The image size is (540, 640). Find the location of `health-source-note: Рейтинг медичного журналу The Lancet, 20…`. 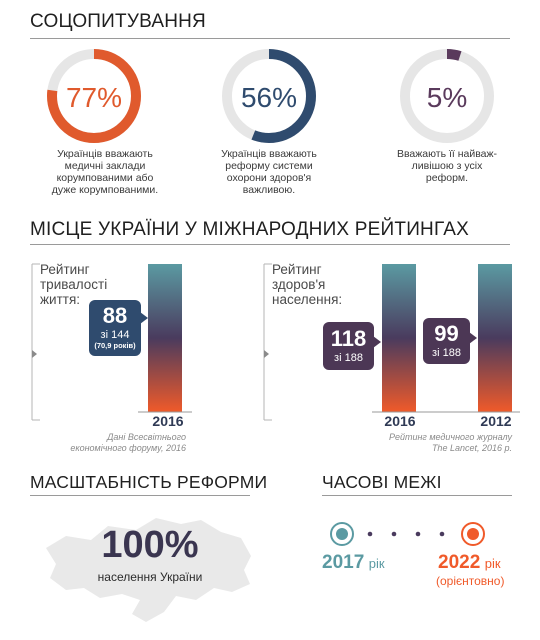

health-source-note: Рейтинг медичного журналу The Lancet, 20… is located at coordinates (450, 442).